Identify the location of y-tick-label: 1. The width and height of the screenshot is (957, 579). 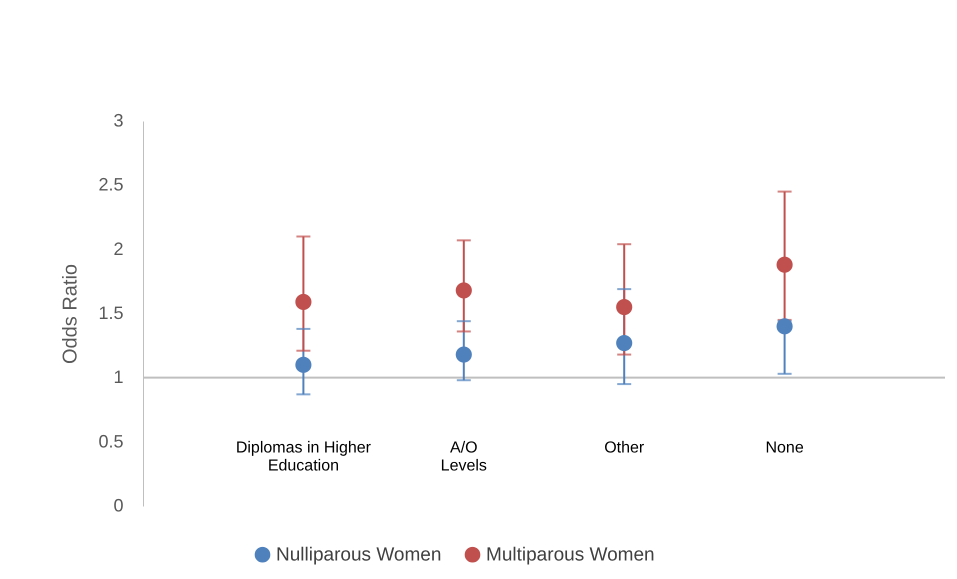
(118, 377).